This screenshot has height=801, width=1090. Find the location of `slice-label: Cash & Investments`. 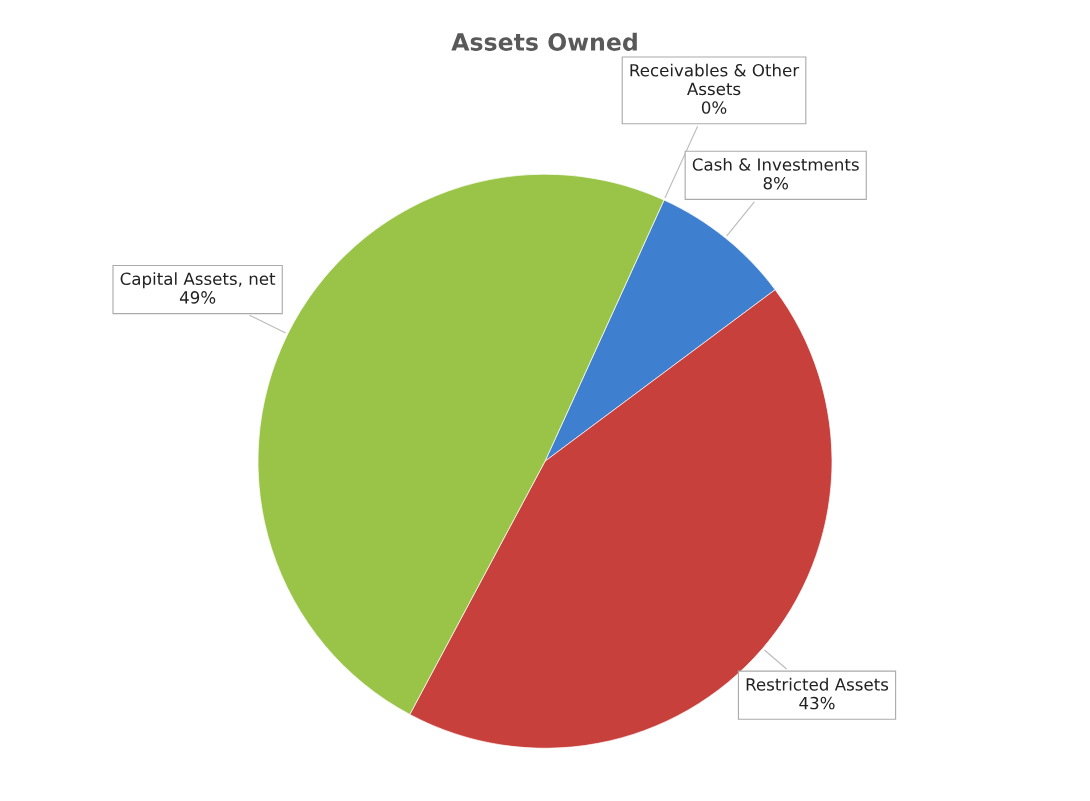

slice-label: Cash & Investments is located at coordinates (775, 164).